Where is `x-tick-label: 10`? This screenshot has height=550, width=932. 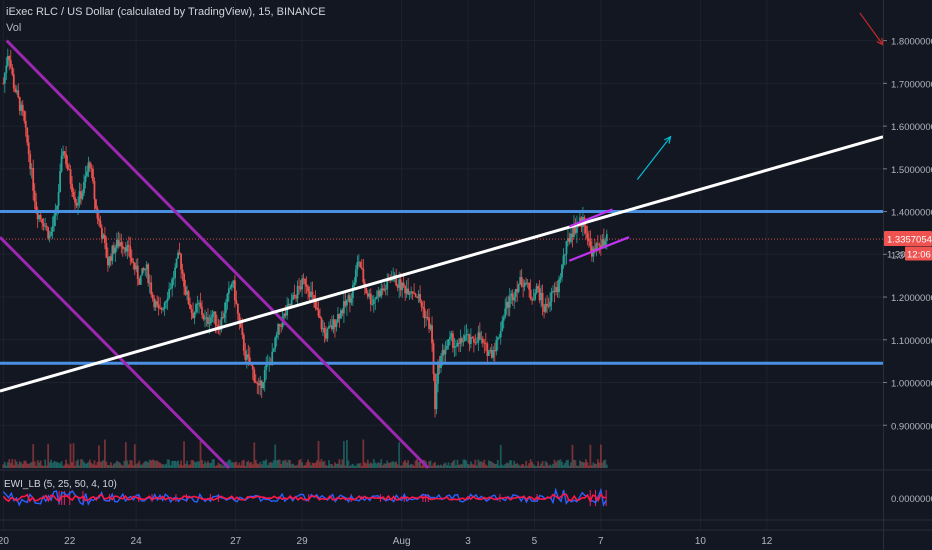 x-tick-label: 10 is located at coordinates (701, 541).